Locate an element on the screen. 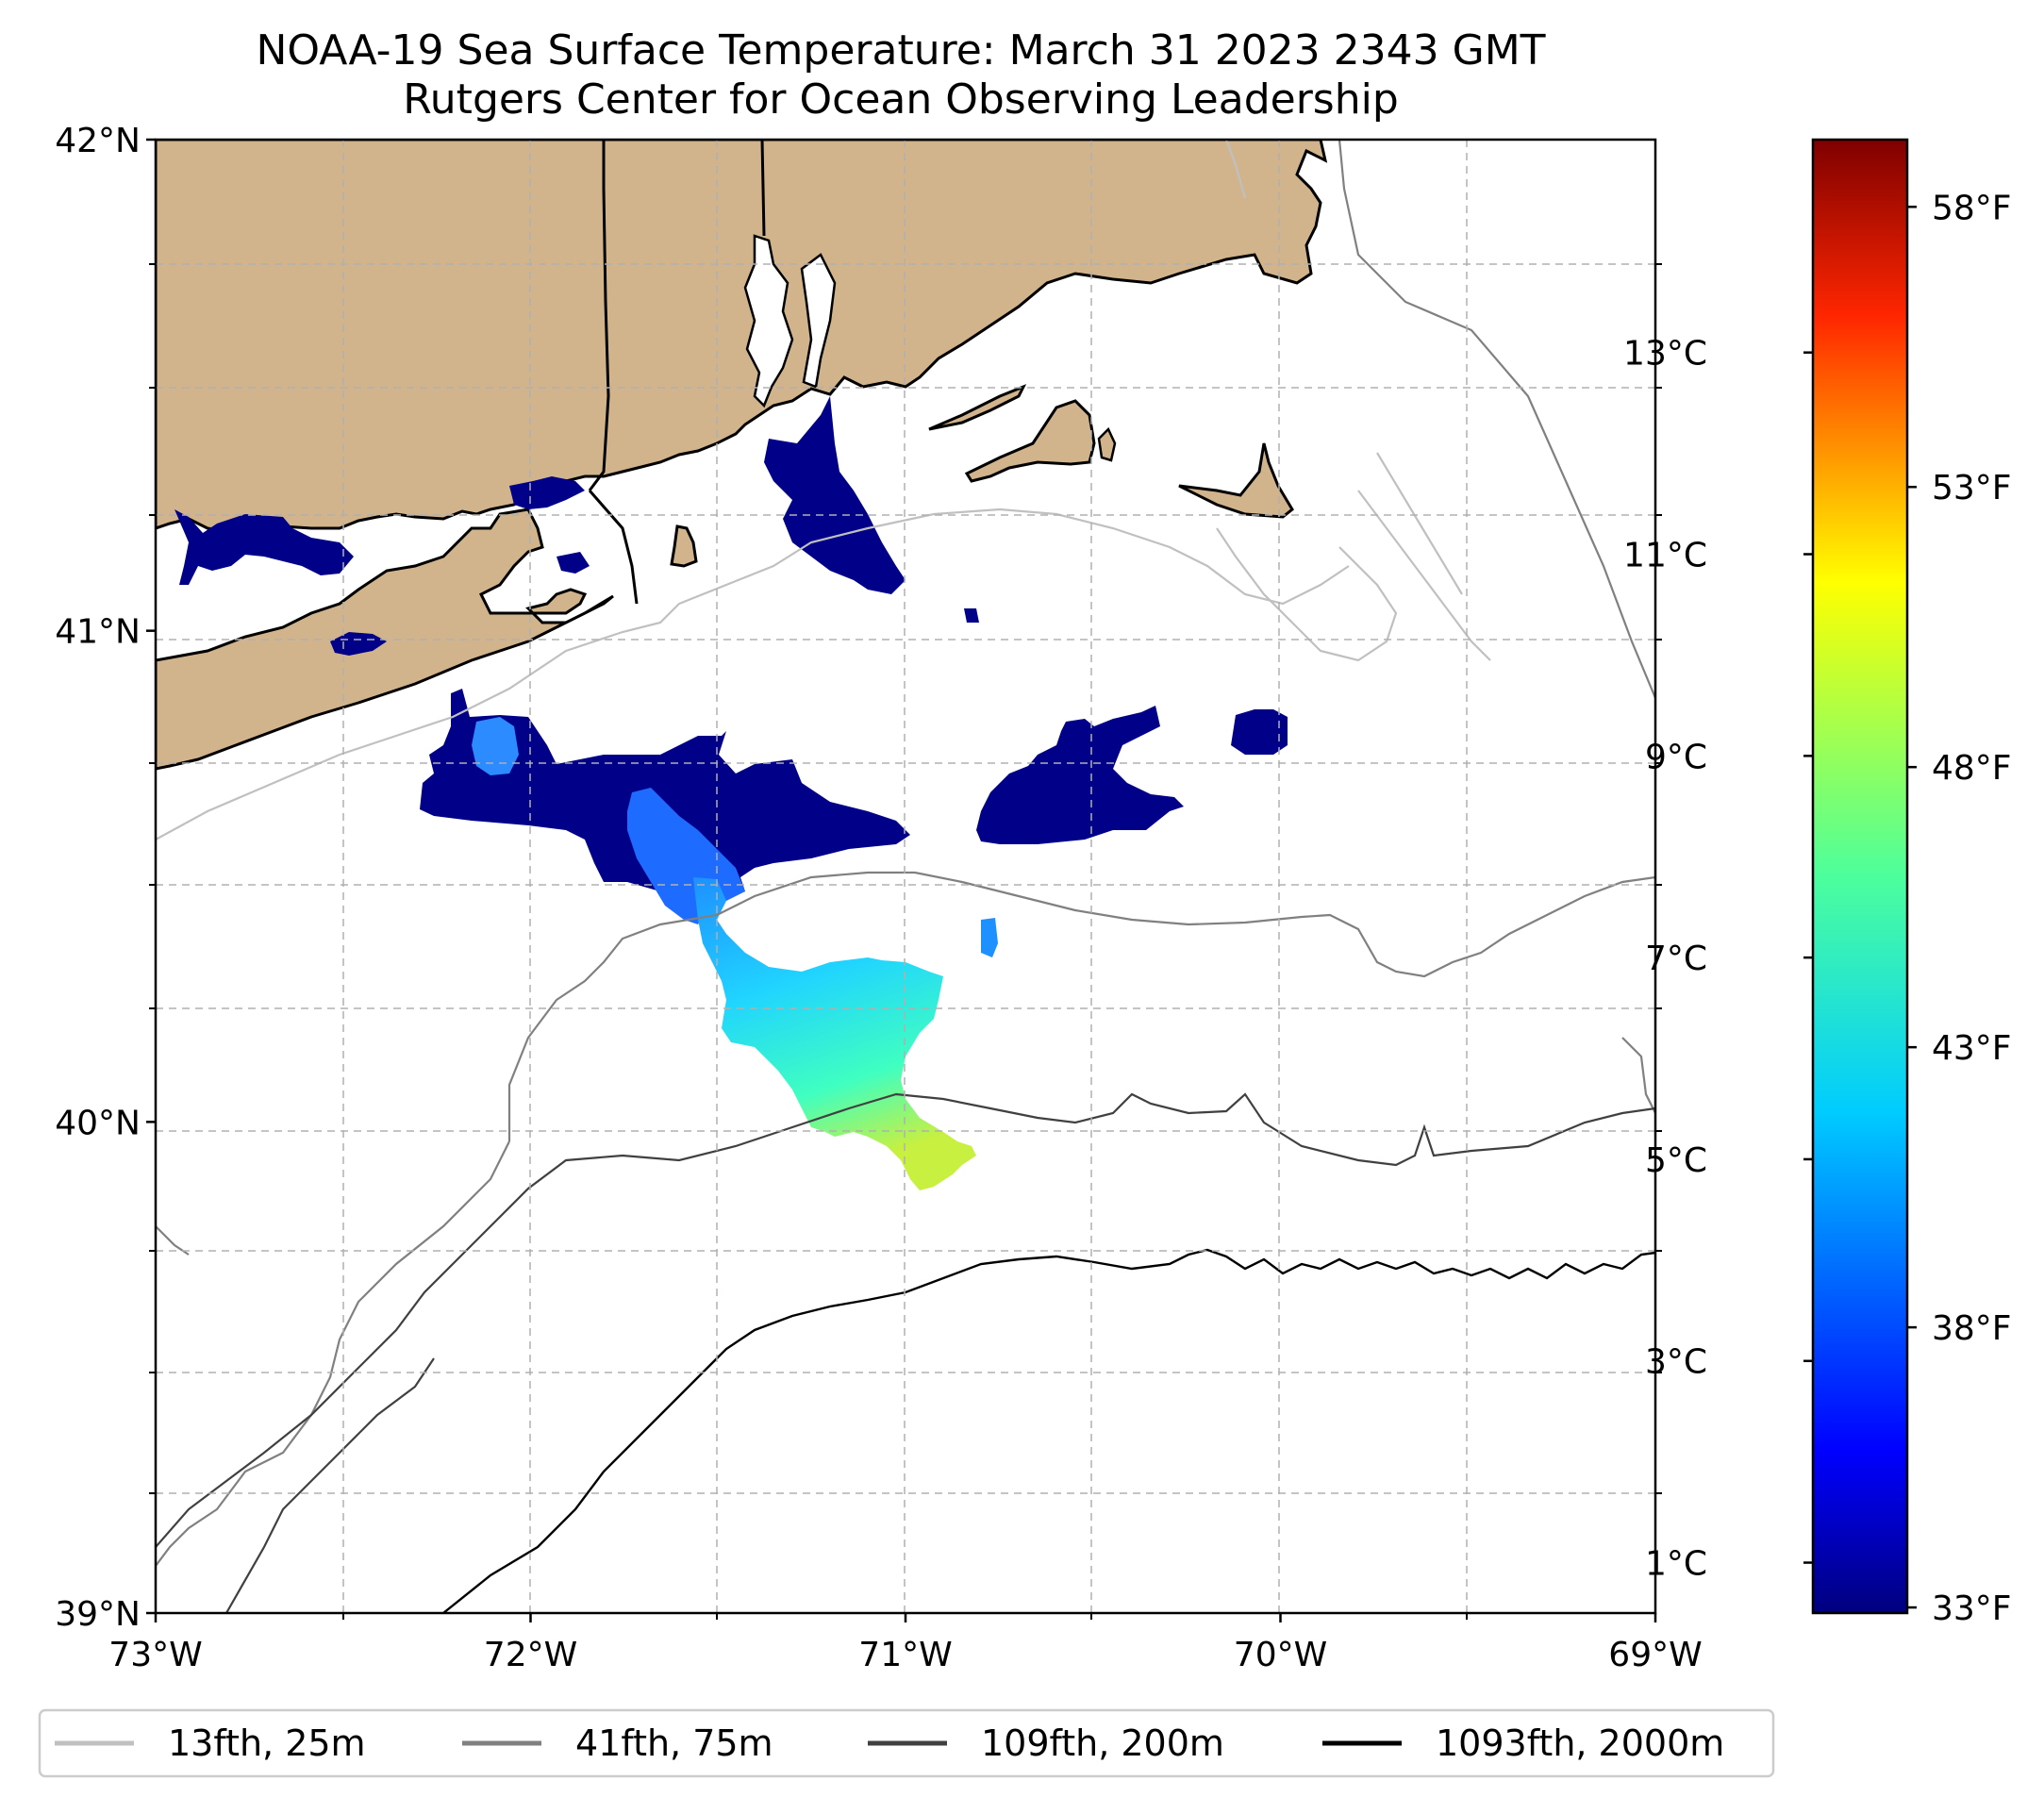 The height and width of the screenshot is (1797, 2044). celsius-tick-label: 3°C is located at coordinates (1676, 1362).